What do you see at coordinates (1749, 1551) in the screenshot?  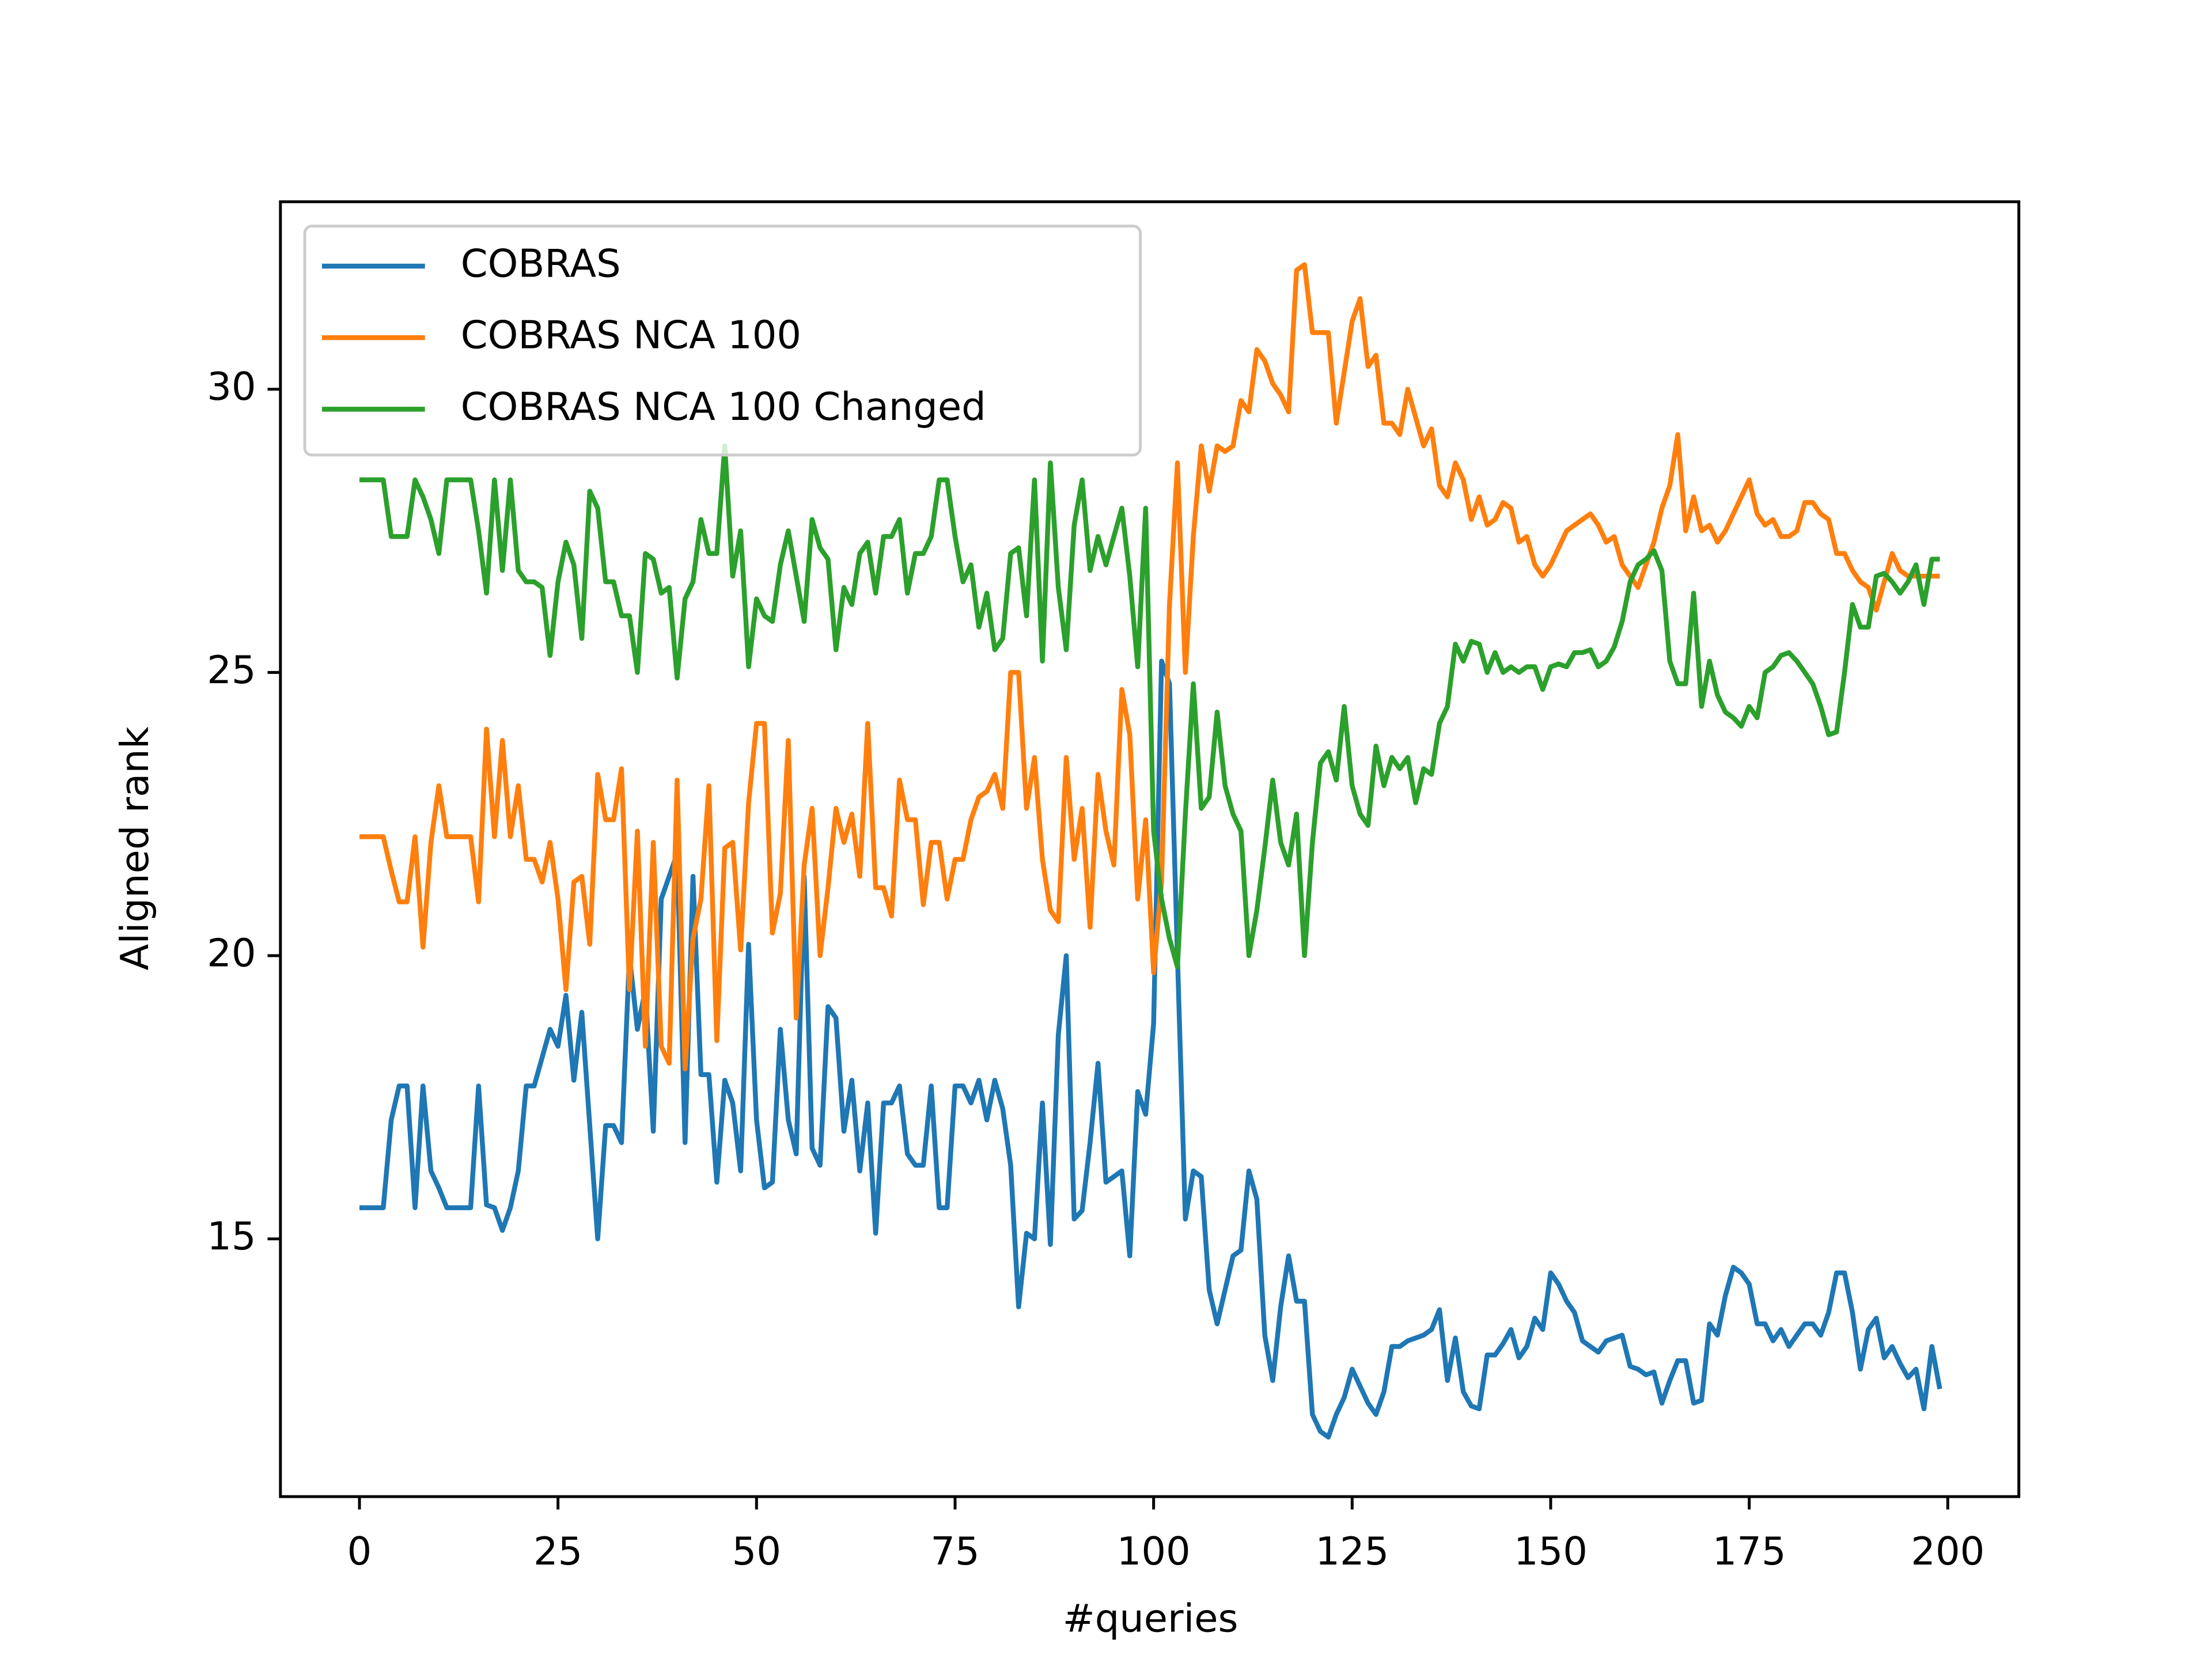 I see `x-tick-label: 175` at bounding box center [1749, 1551].